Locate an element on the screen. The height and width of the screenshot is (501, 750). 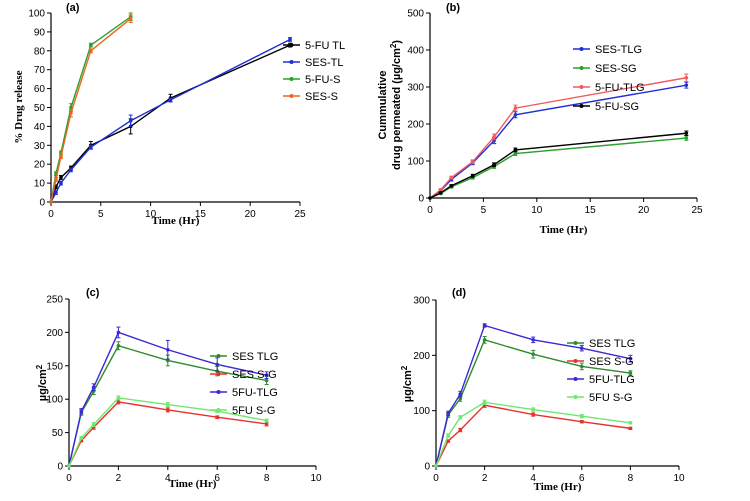
legend-item: SES S-G is located at coordinates (600, 362).